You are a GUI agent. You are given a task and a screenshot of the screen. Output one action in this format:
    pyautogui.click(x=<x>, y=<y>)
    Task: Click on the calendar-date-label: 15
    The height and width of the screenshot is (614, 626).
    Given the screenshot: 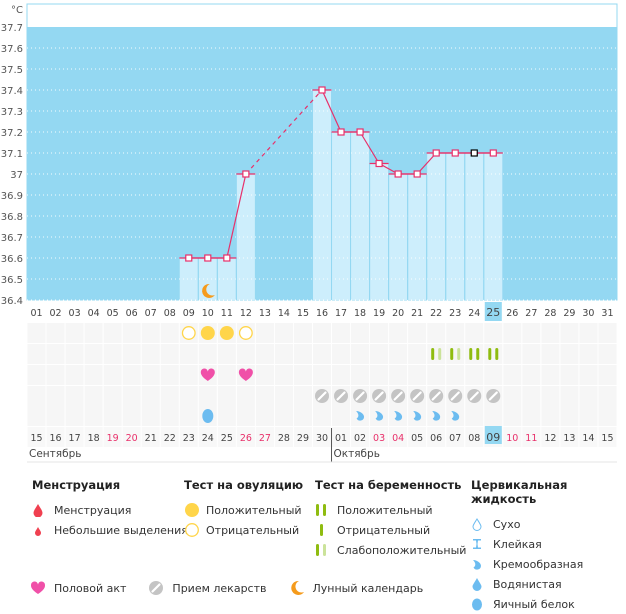 What is the action you would take?
    pyautogui.click(x=607, y=438)
    